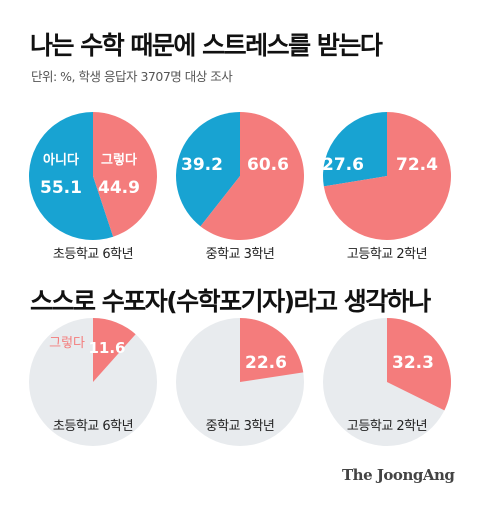  What do you see at coordinates (230, 301) in the screenshot?
I see `chart-title-giveup: 스스로 수포자(수학포기자)라고 생각하나` at bounding box center [230, 301].